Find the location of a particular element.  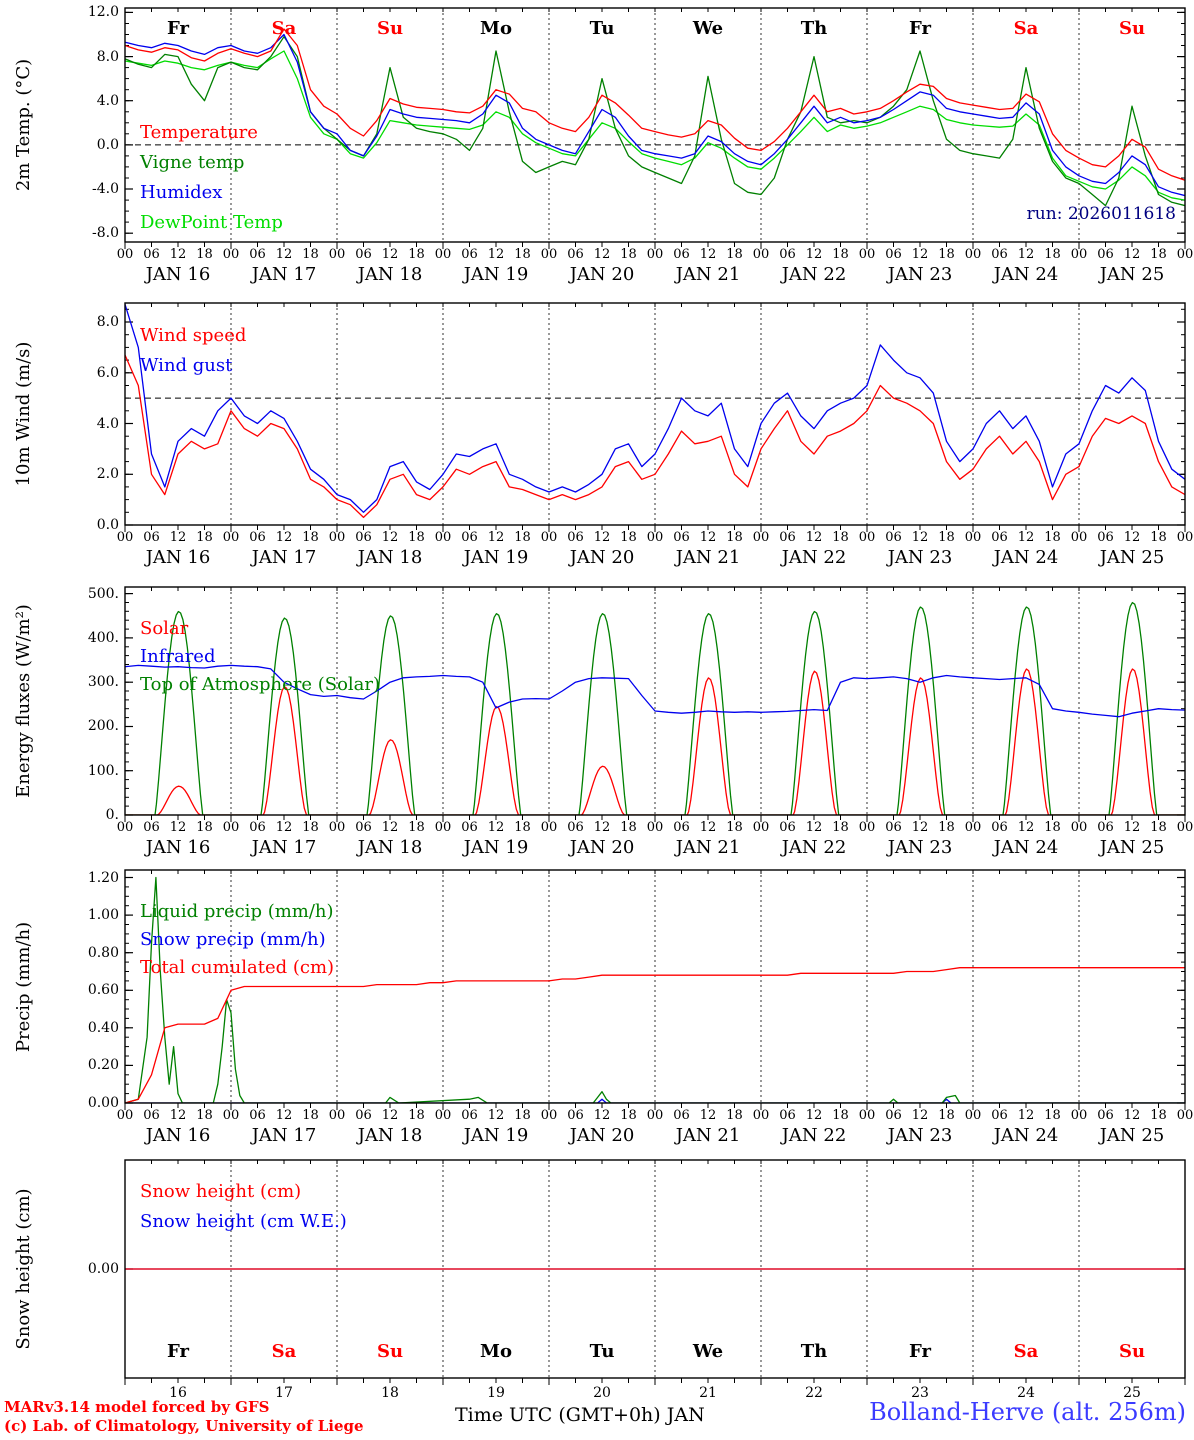

date-label: JAN 19 is located at coordinates (496, 274).